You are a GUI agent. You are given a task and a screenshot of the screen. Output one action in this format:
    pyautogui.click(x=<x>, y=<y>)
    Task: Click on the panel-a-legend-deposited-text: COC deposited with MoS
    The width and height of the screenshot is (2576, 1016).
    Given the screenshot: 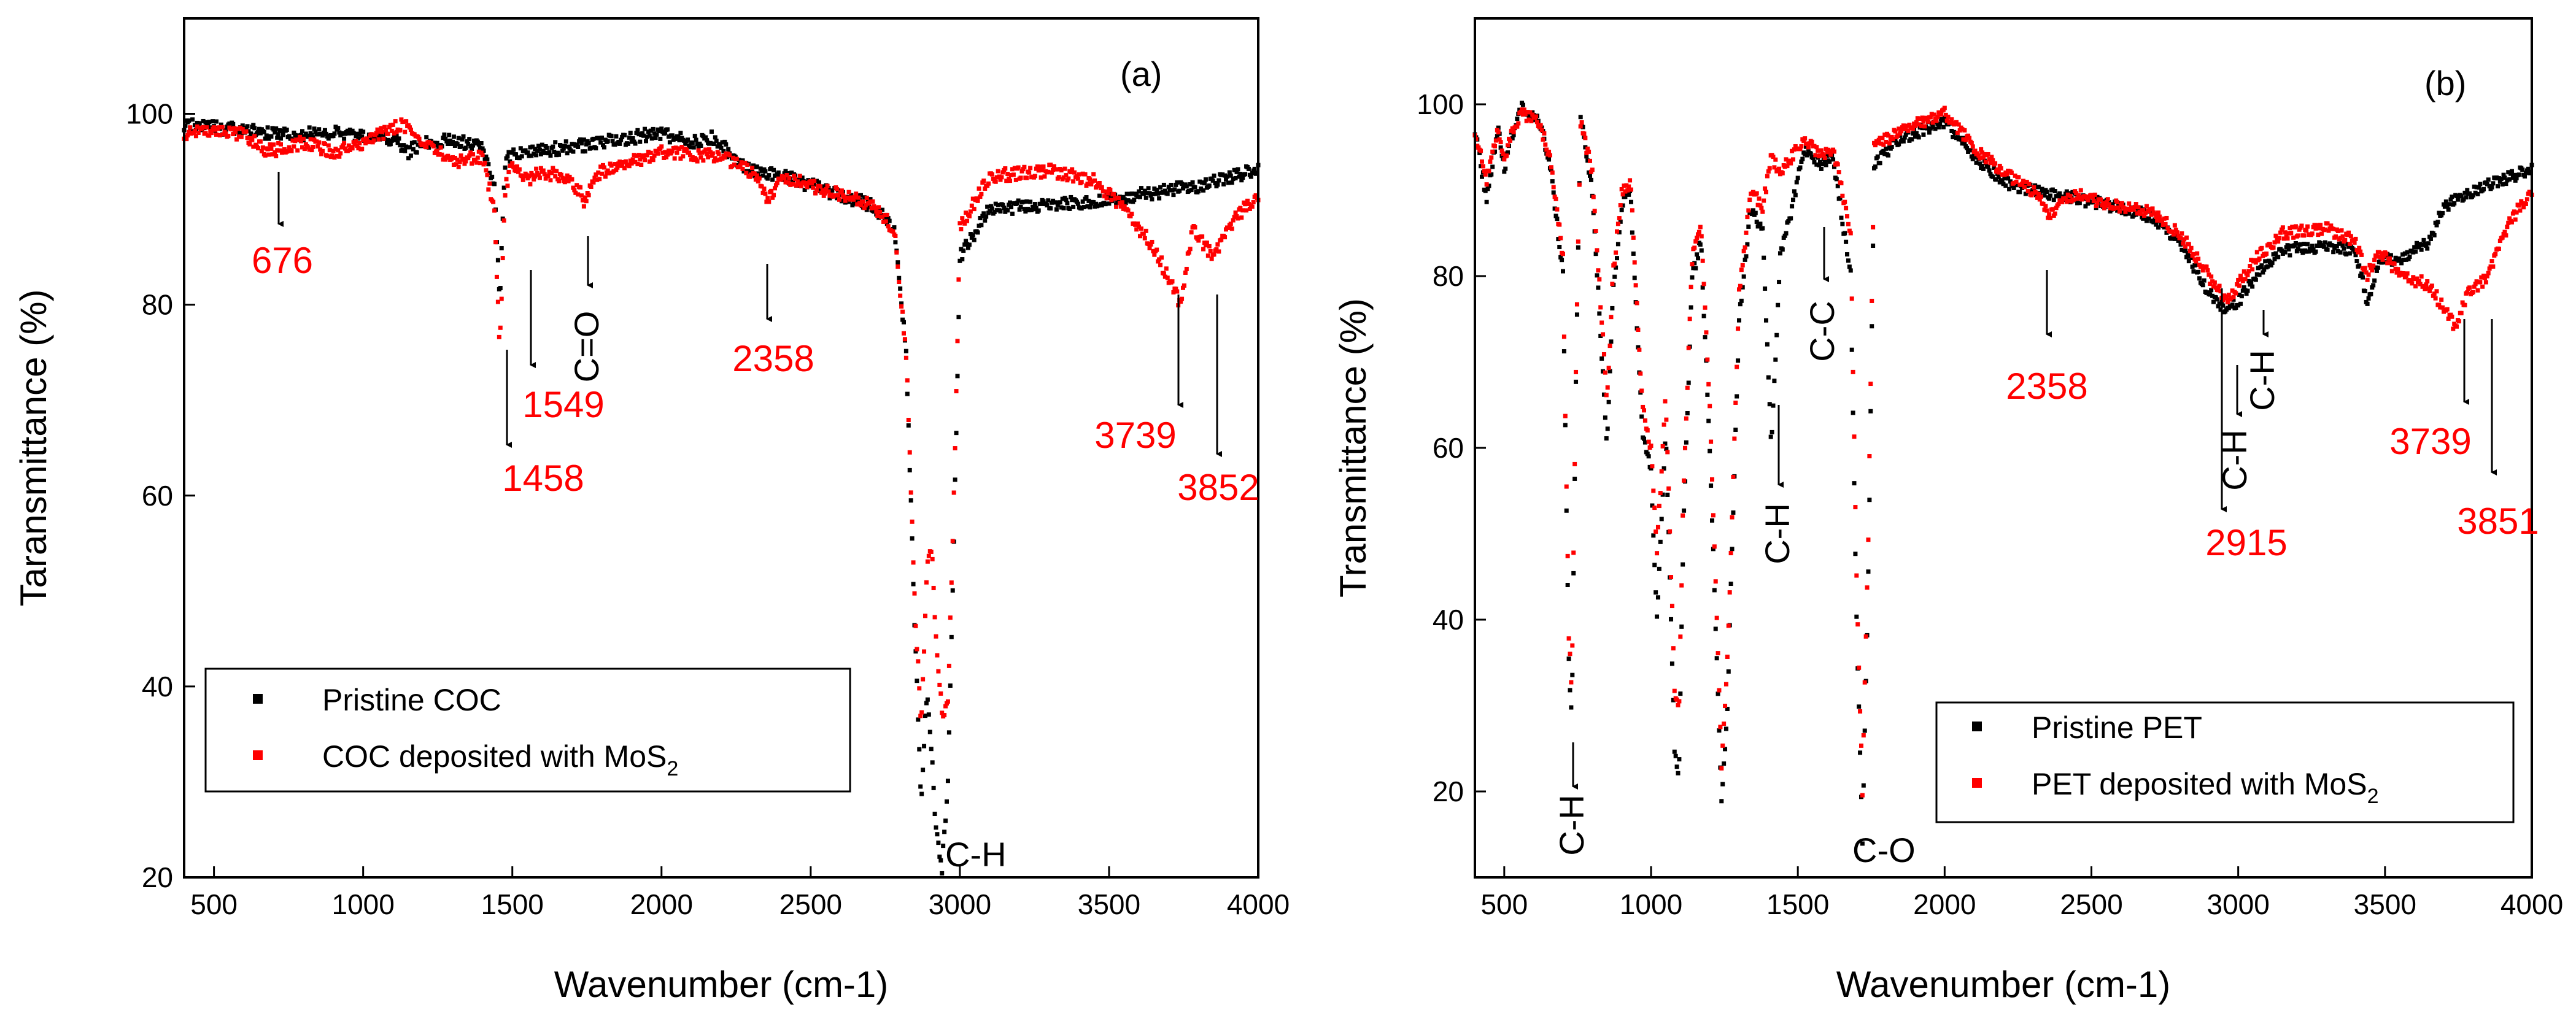 What is the action you would take?
    pyautogui.click(x=494, y=756)
    